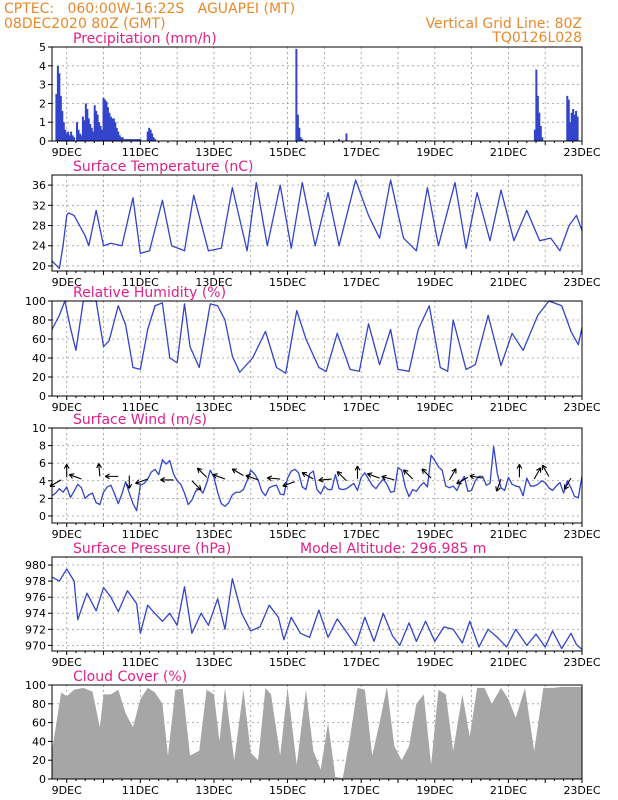  I want to click on panel-title: Surface Pressure (hPa), so click(152, 549).